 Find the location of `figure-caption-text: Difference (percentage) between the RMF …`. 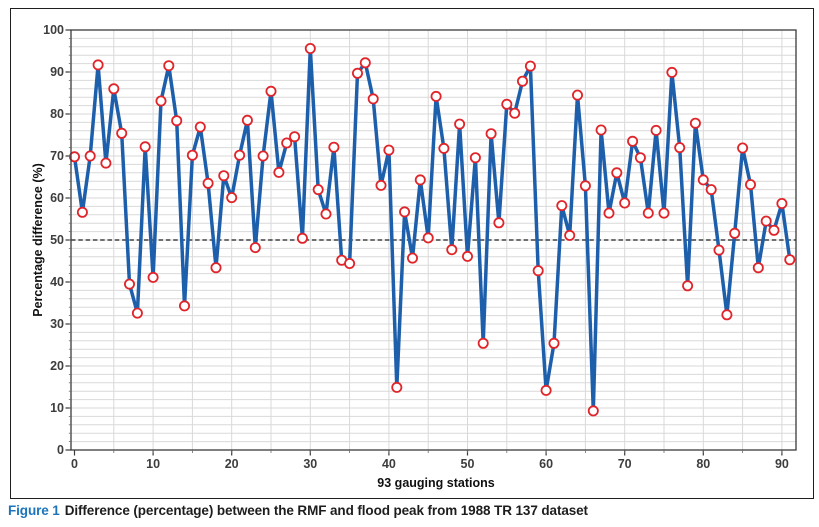

figure-caption-text: Difference (percentage) between the RMF … is located at coordinates (326, 510).